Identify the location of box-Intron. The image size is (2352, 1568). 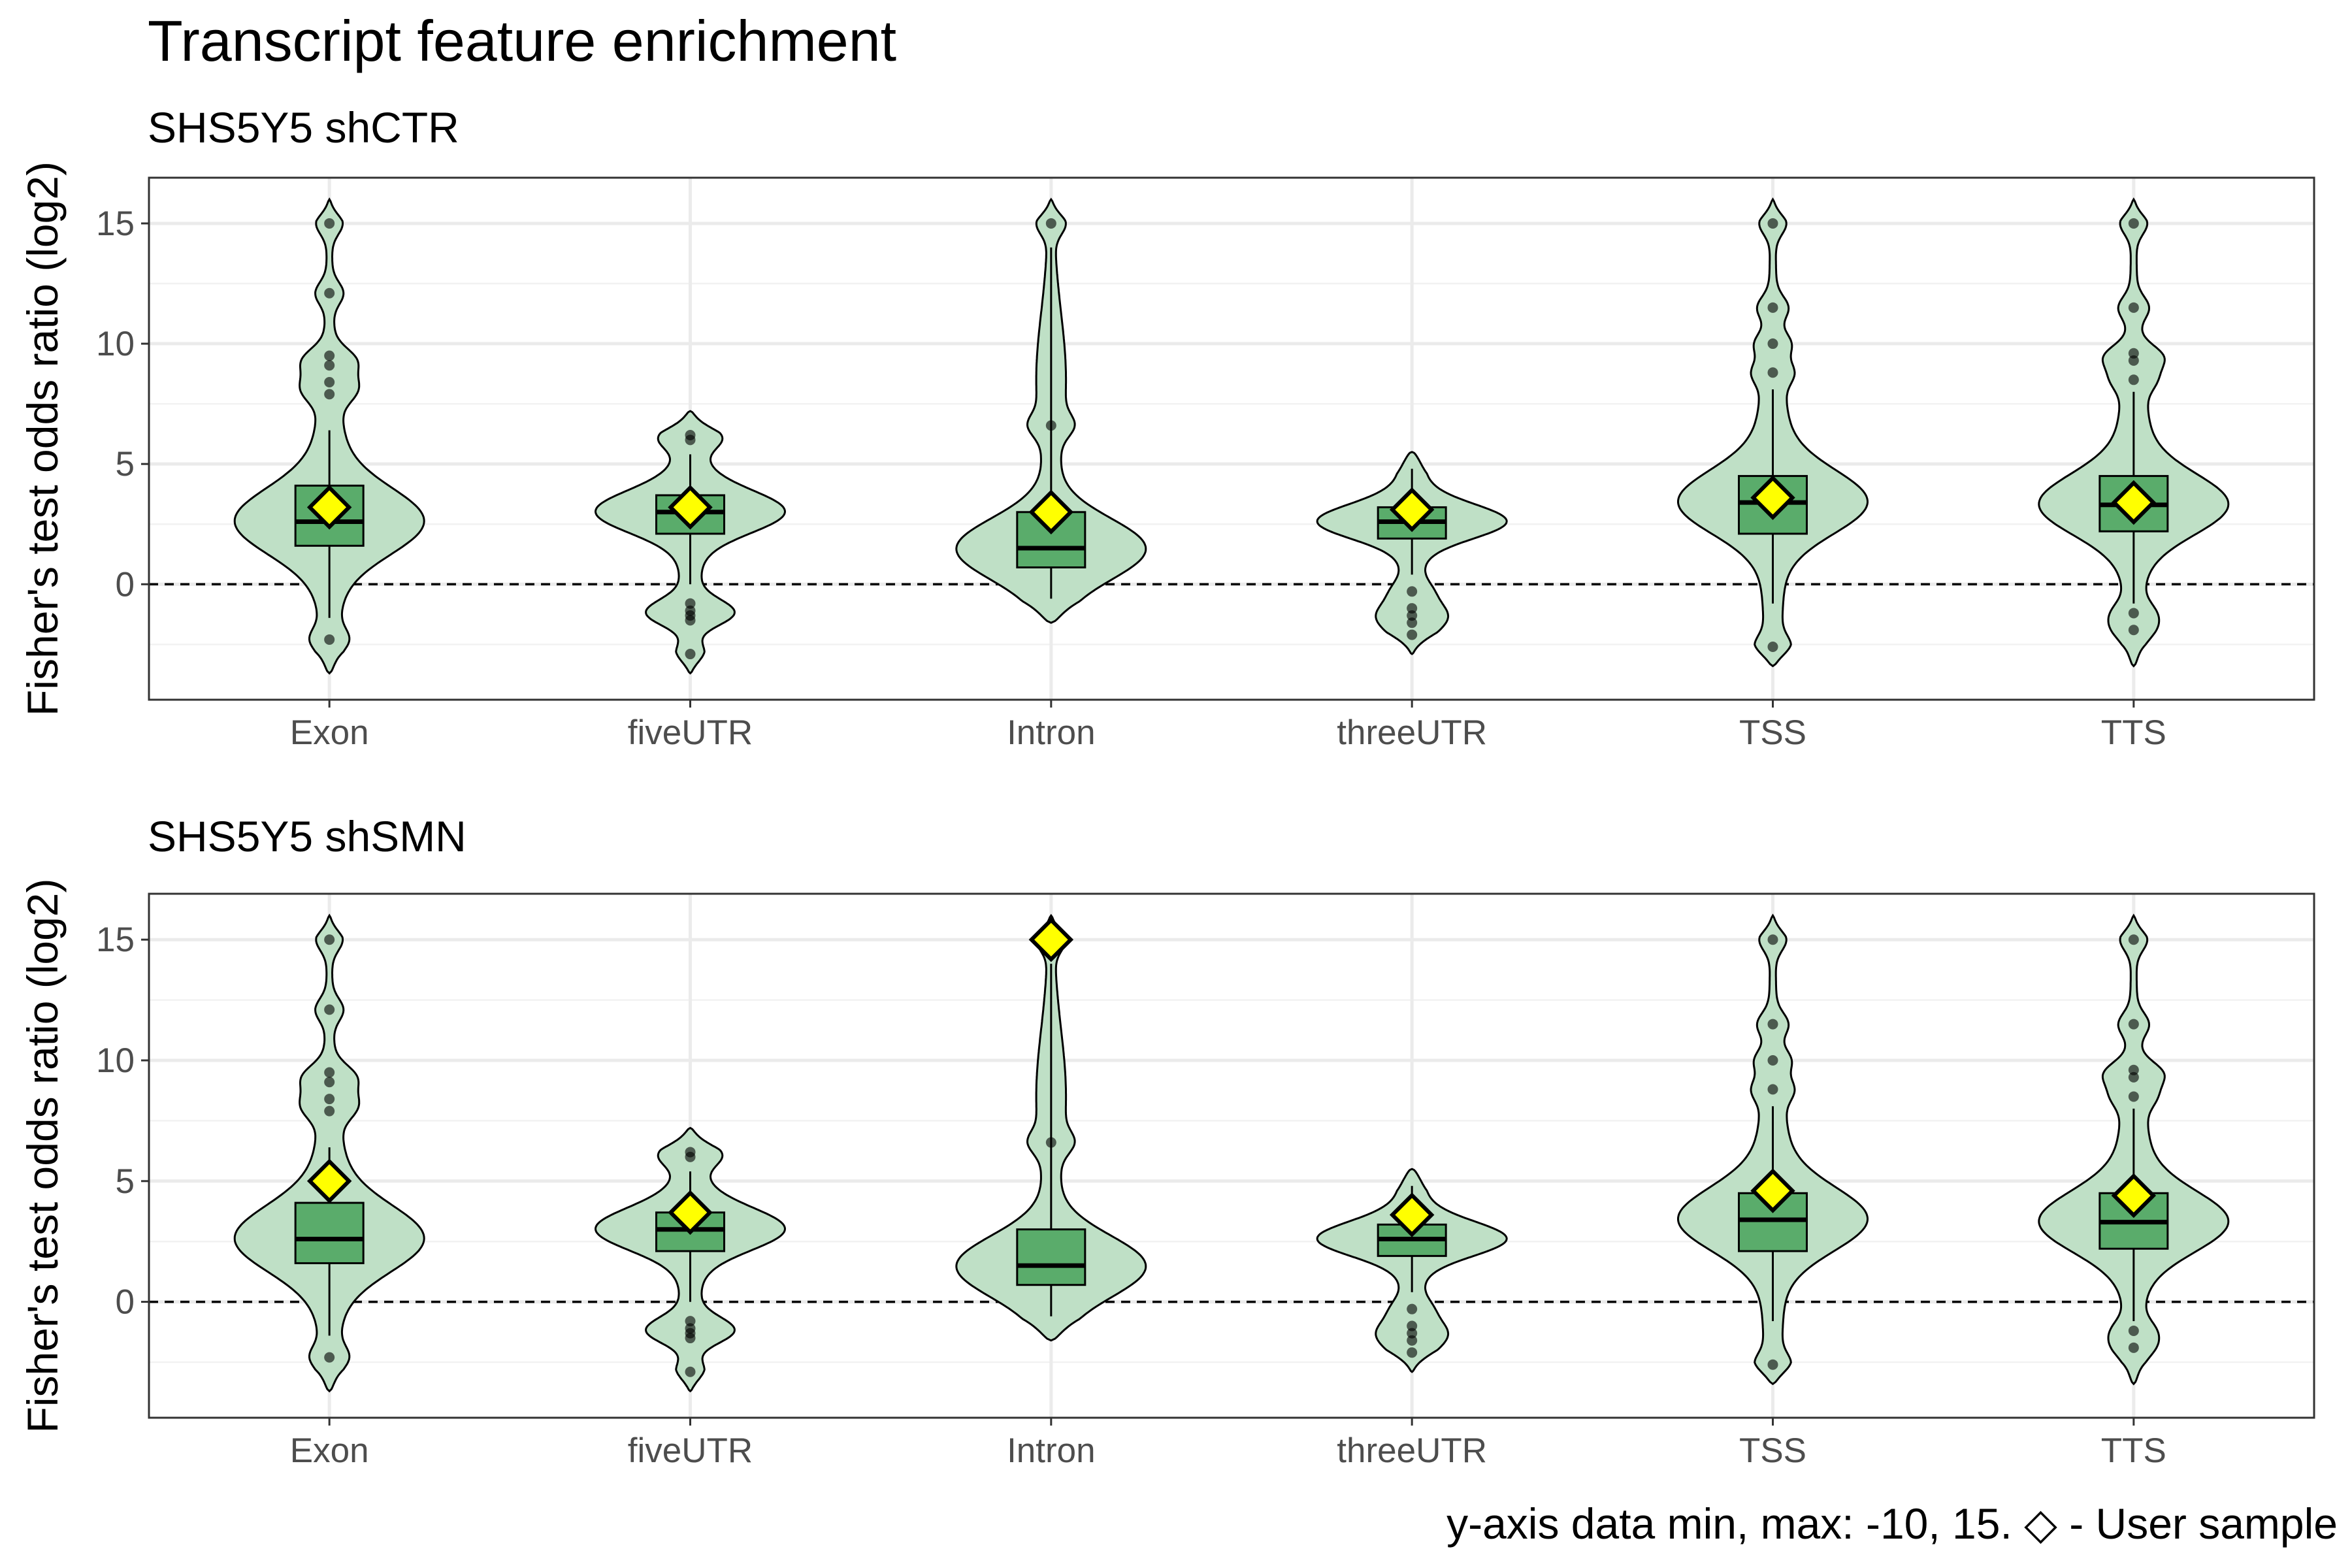
(1051, 1257).